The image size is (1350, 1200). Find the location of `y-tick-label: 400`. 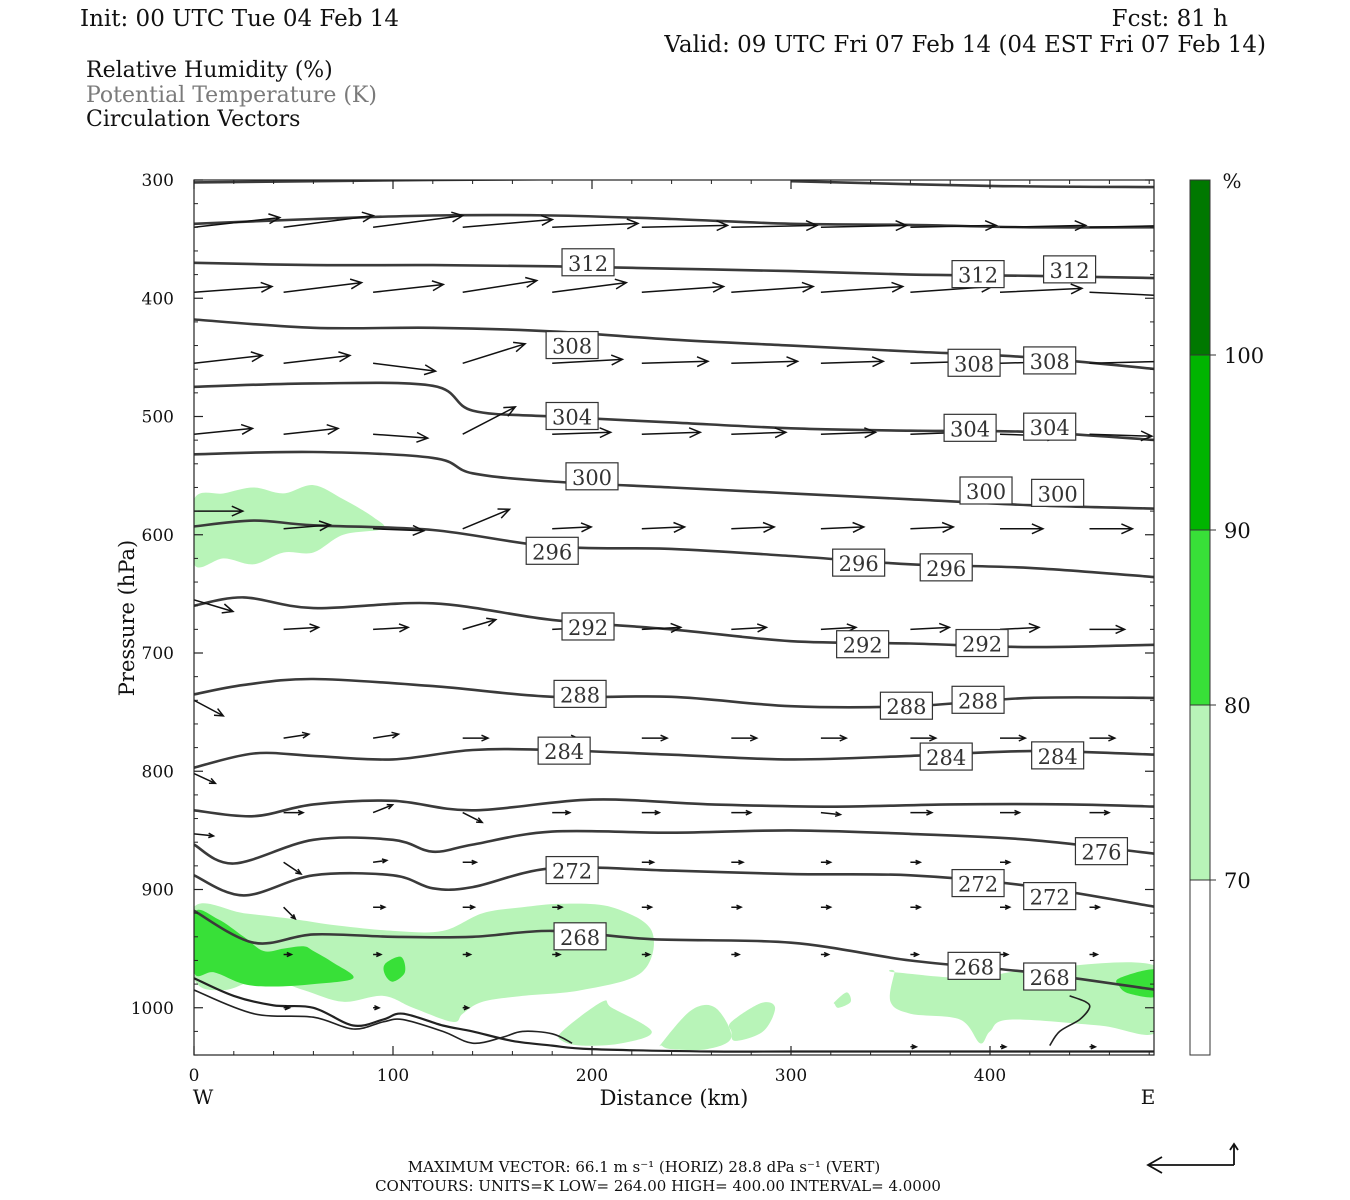

y-tick-label: 400 is located at coordinates (158, 299).